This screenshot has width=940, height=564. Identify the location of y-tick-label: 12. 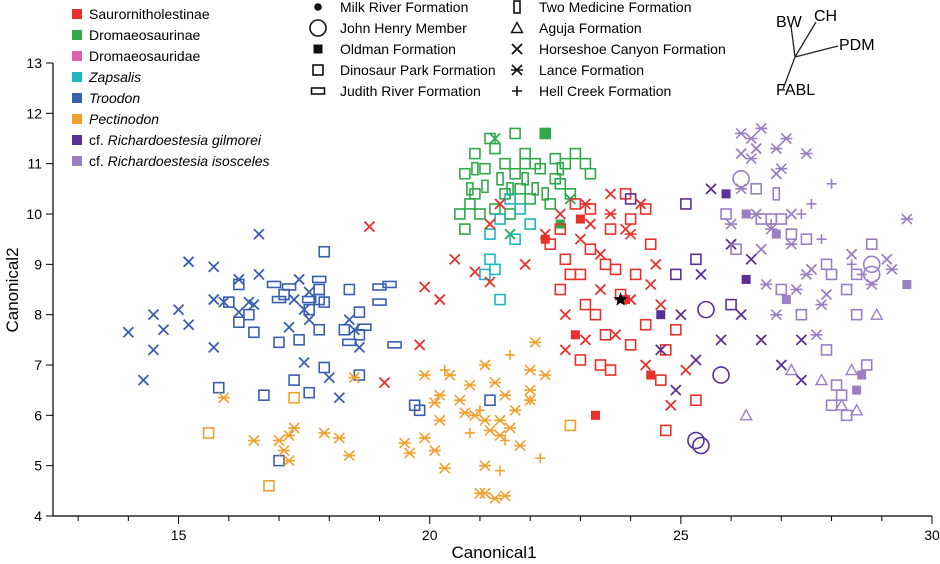
(34, 113).